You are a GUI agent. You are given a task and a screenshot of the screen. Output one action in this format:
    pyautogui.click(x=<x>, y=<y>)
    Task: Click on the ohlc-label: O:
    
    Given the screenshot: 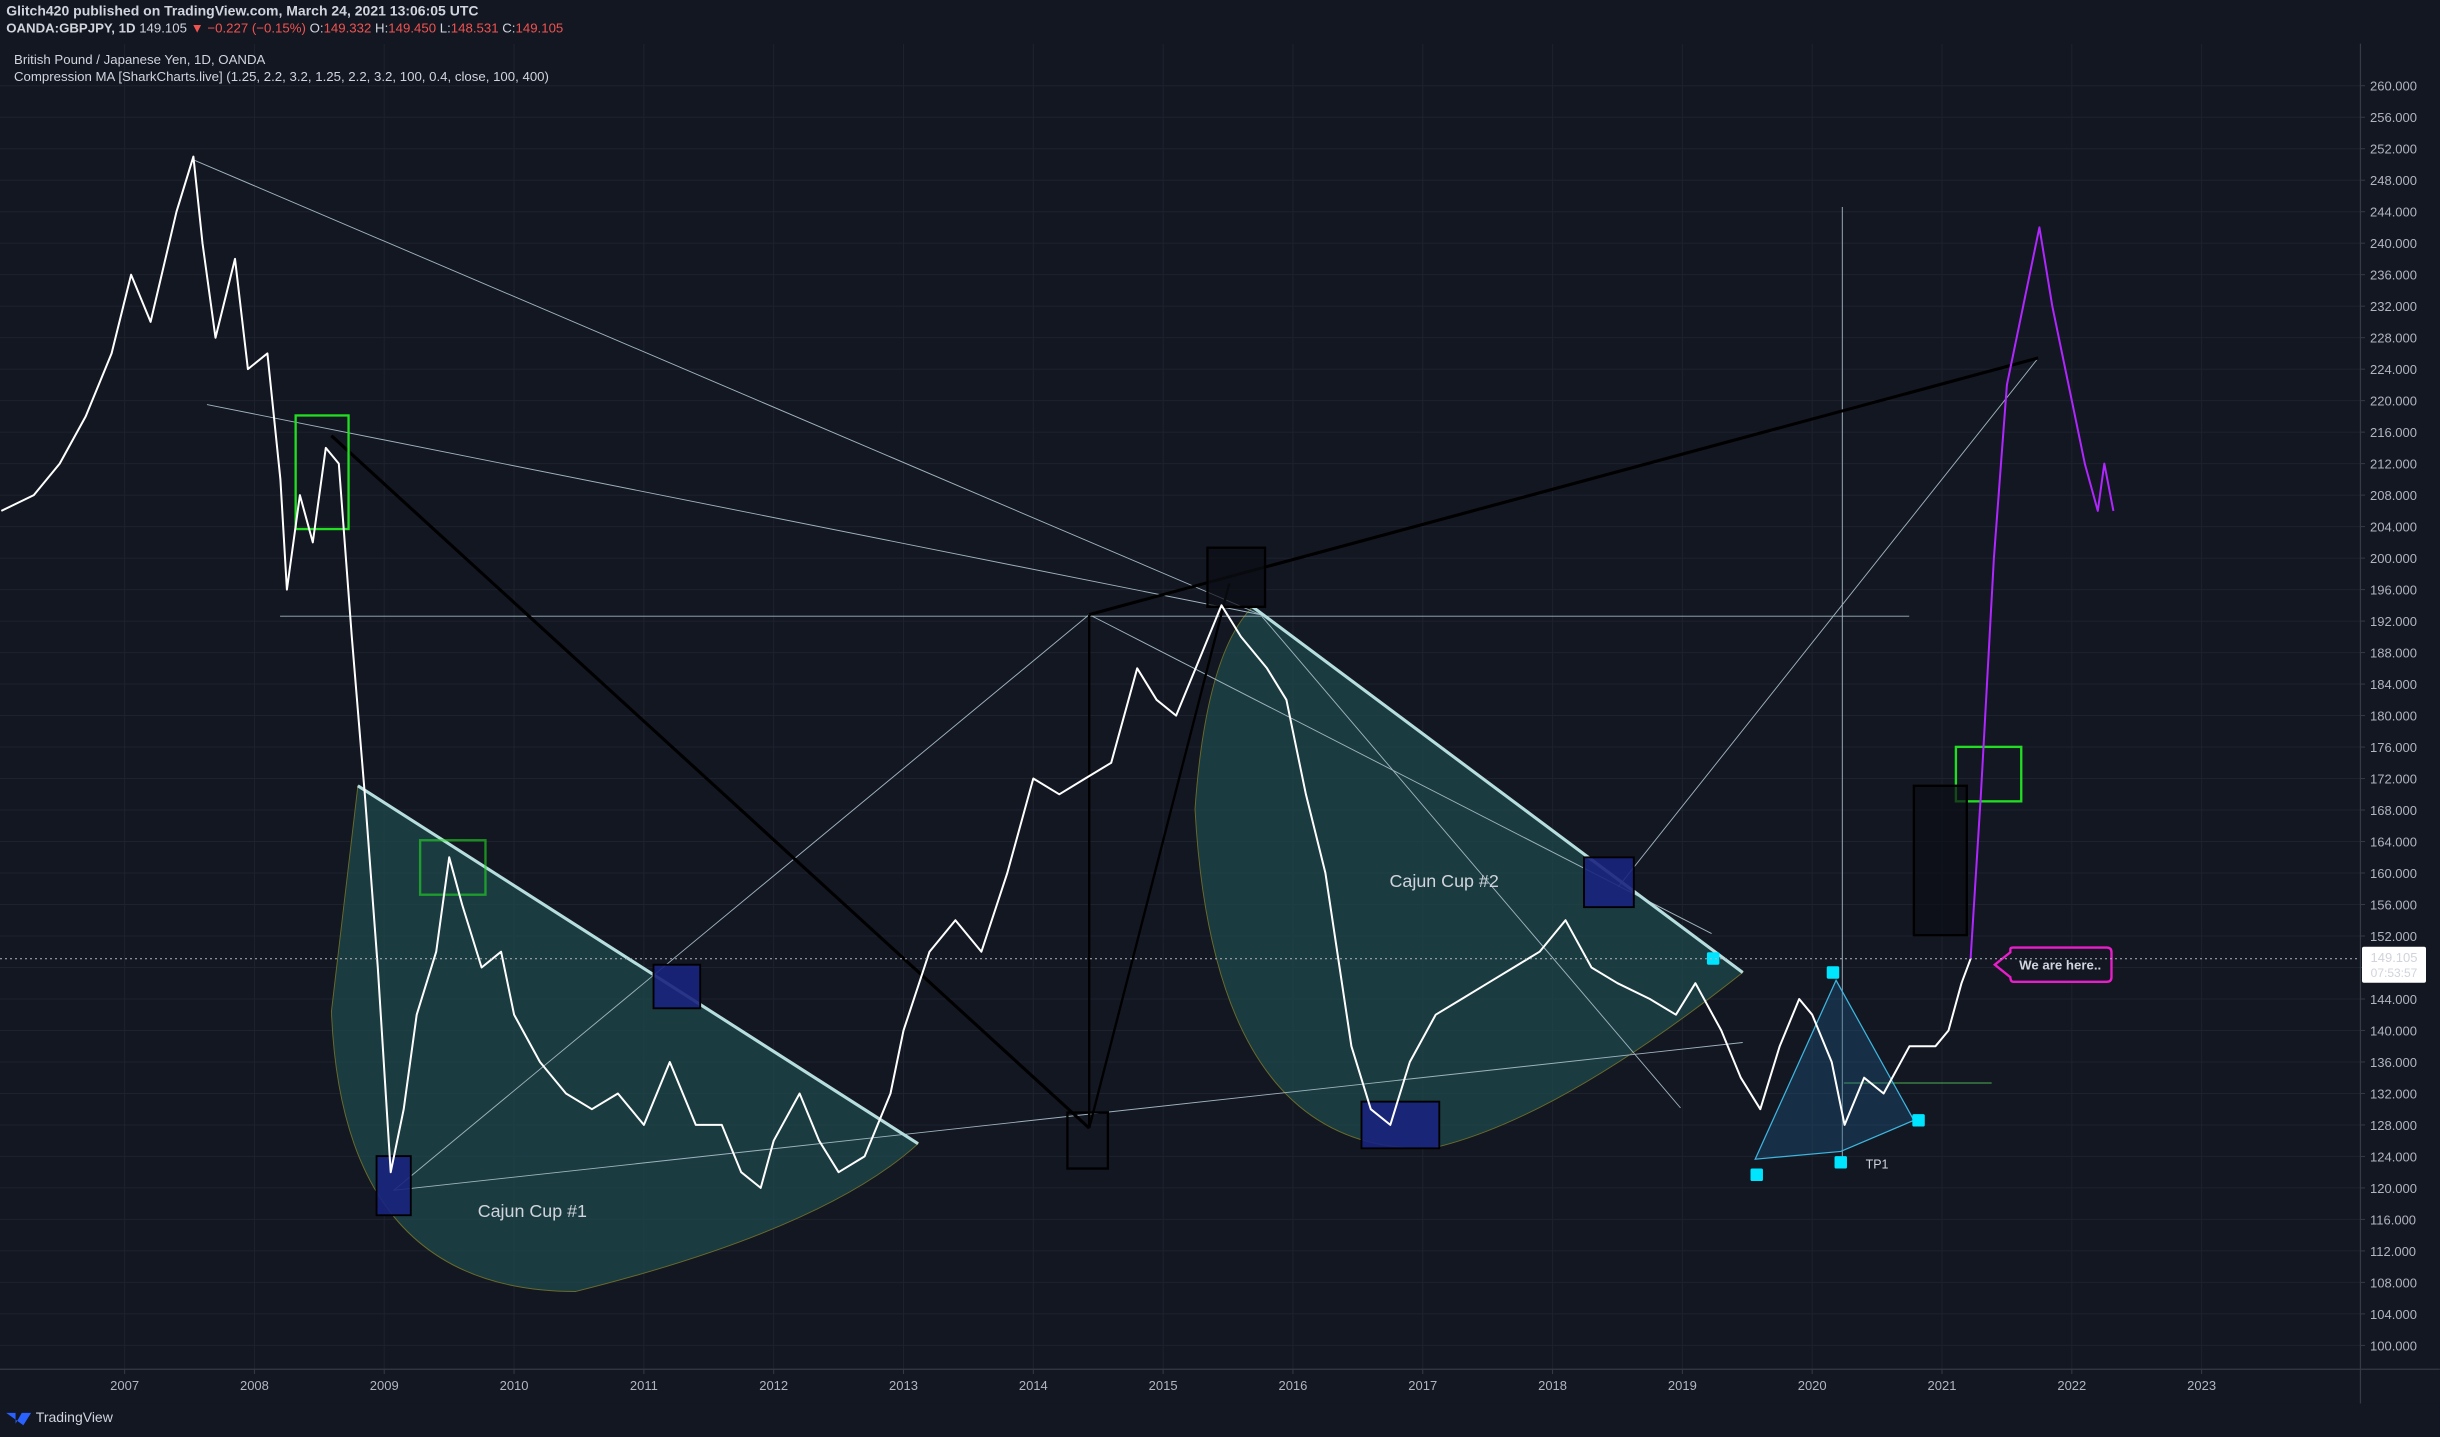 What is the action you would take?
    pyautogui.click(x=317, y=28)
    